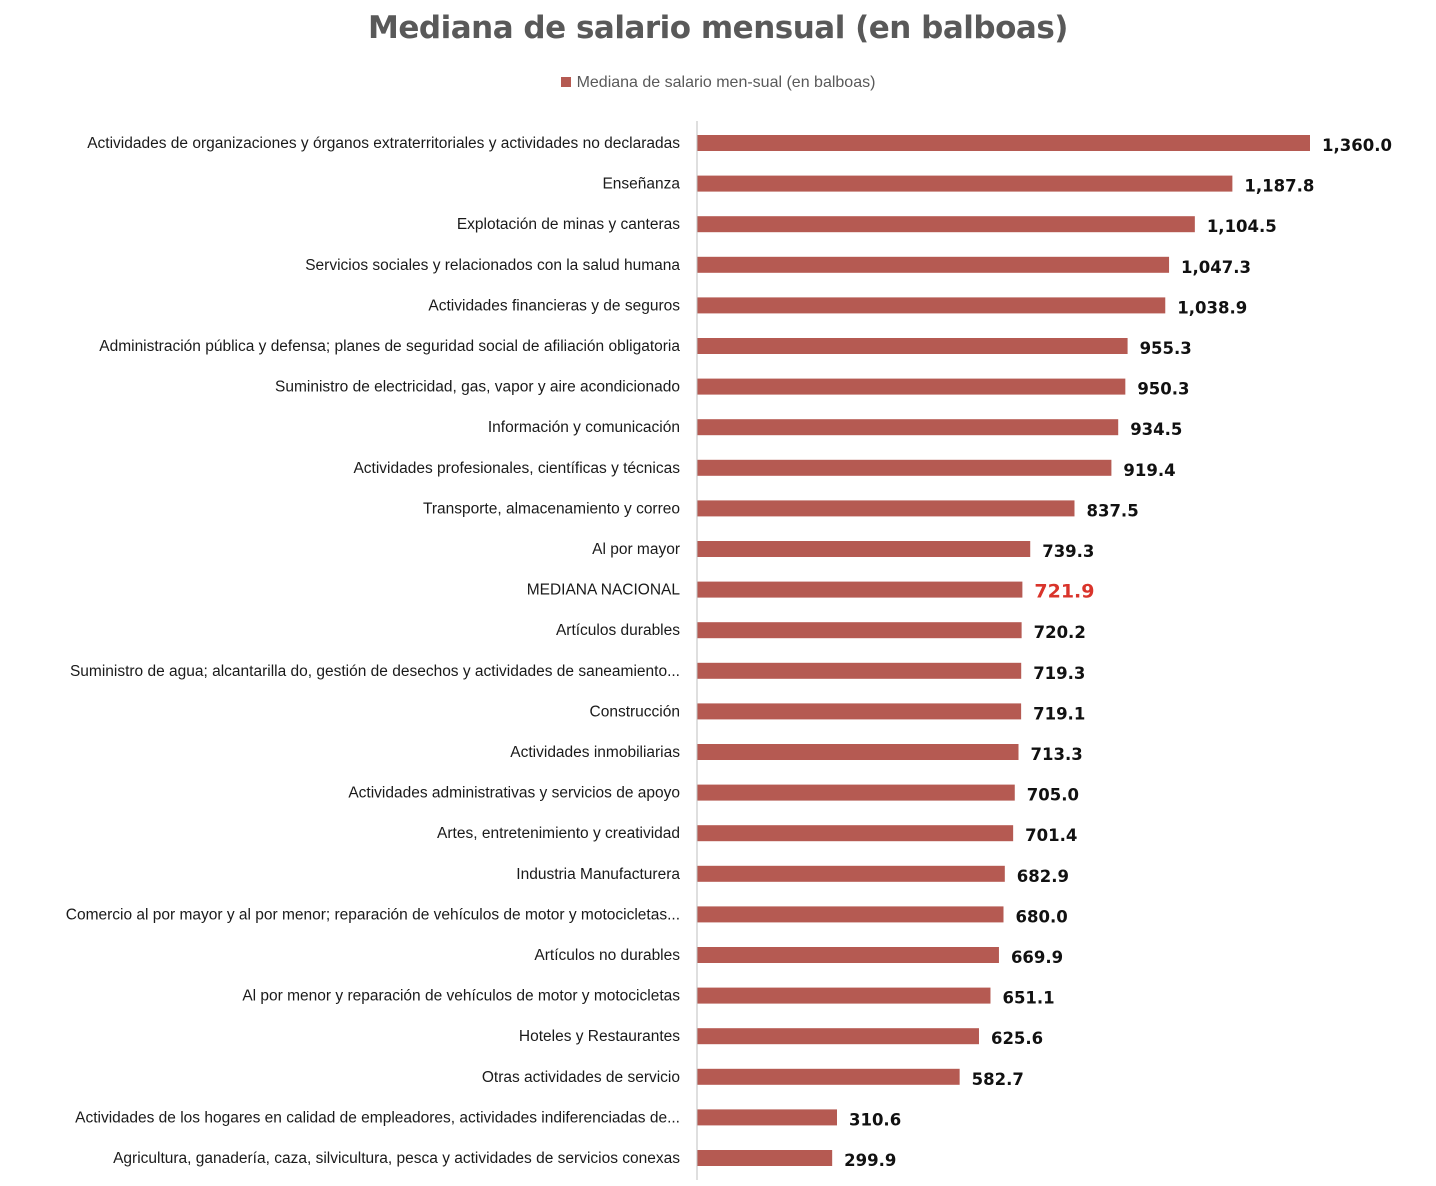 This screenshot has height=1186, width=1436. I want to click on data-label: 721.9, so click(1064, 592).